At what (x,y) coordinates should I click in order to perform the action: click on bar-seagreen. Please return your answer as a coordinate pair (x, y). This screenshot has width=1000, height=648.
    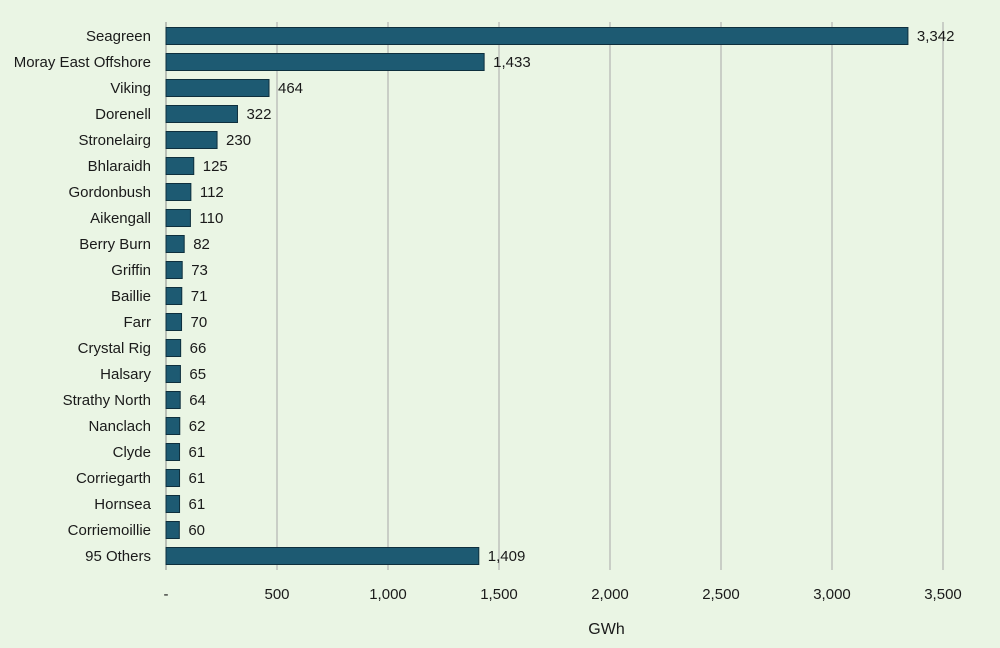
    Looking at the image, I should click on (537, 36).